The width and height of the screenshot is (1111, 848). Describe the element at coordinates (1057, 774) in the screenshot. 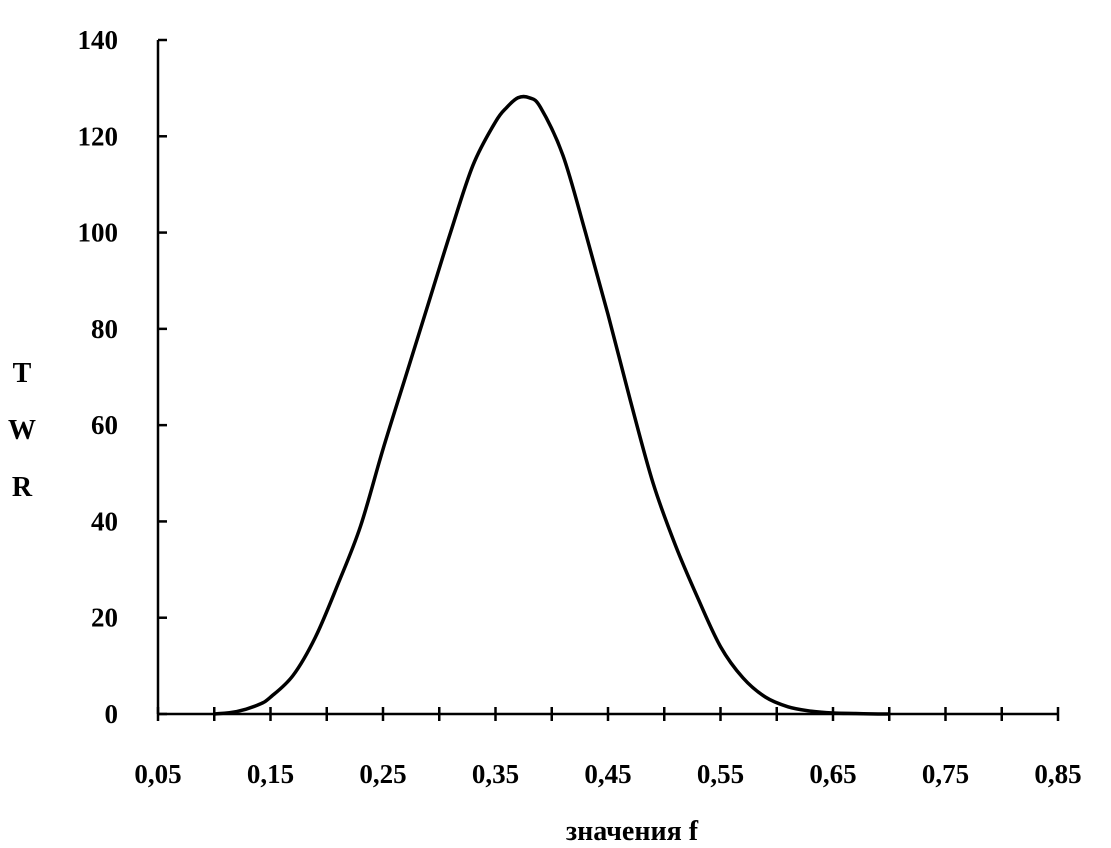

I see `x-tick-label: 0,85` at that location.